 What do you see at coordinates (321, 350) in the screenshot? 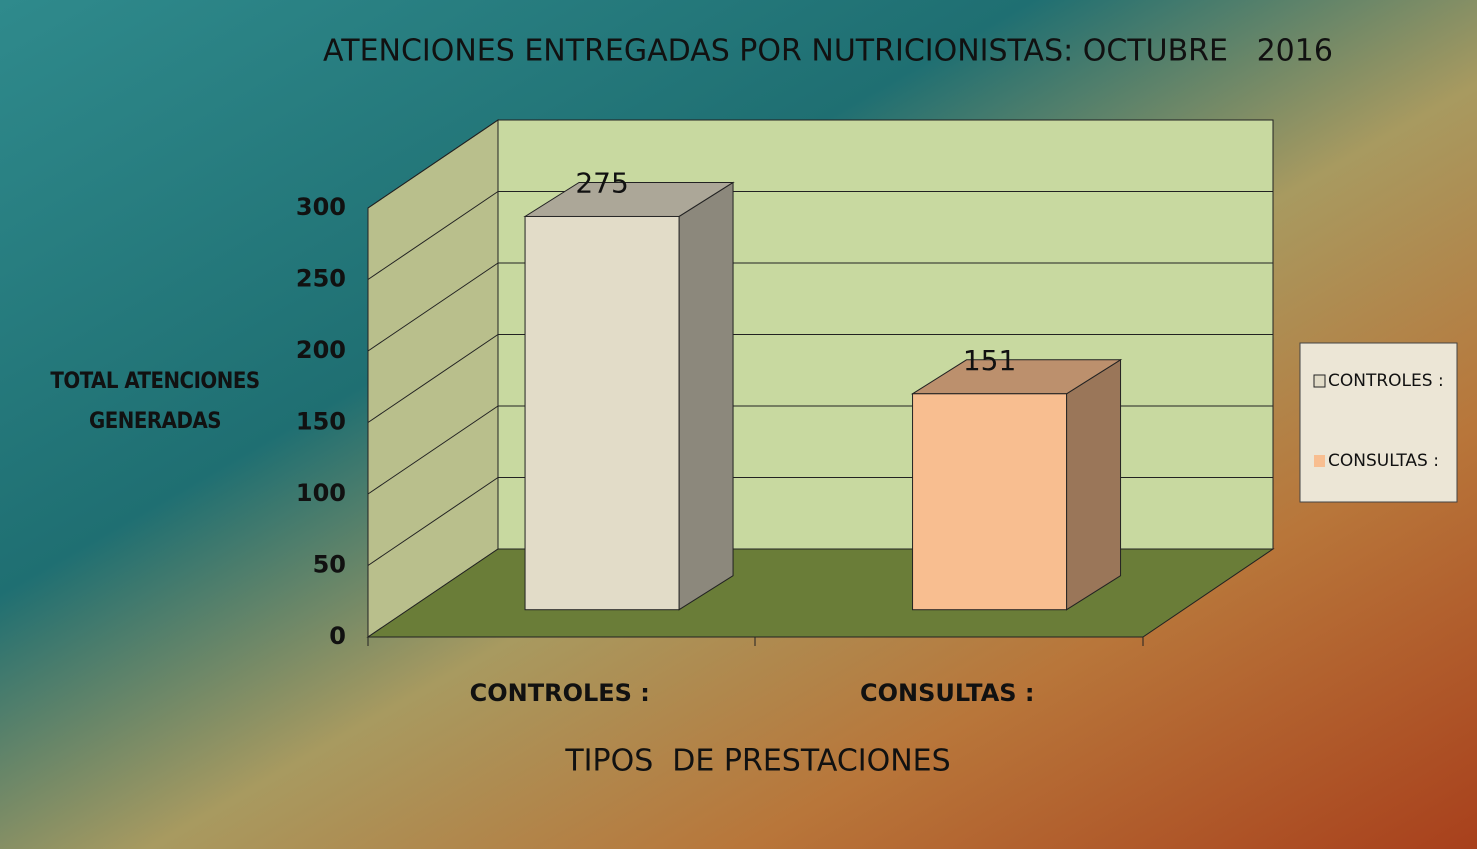
I see `y-tick-label: 200` at bounding box center [321, 350].